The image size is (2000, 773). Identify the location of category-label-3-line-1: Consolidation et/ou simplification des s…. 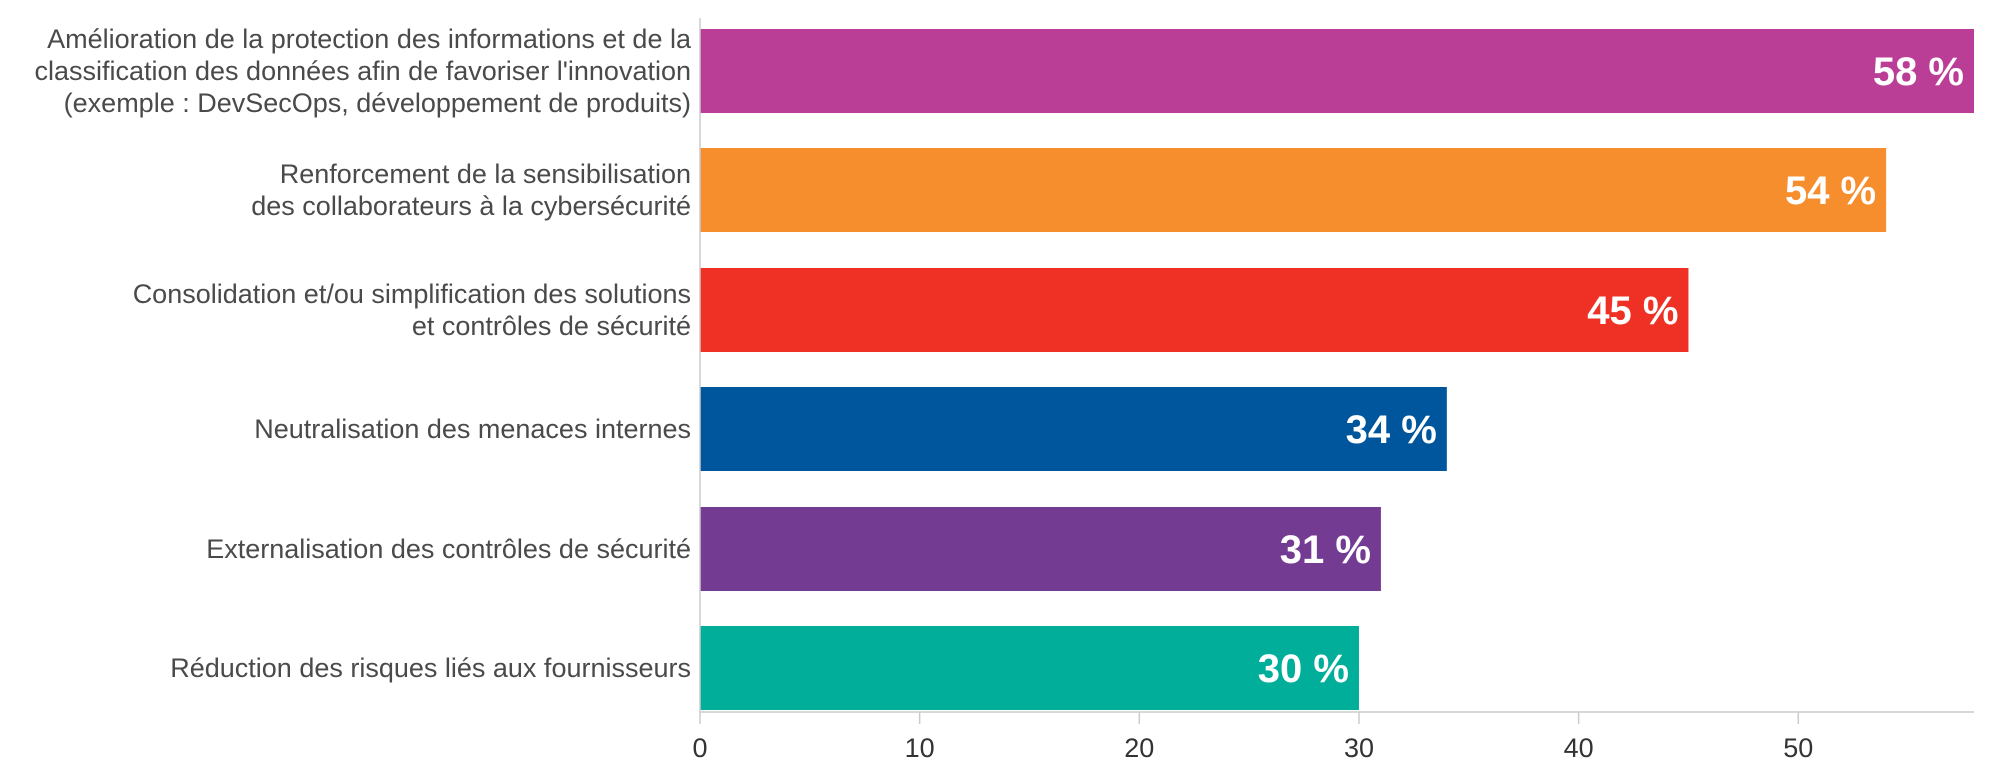
(412, 294).